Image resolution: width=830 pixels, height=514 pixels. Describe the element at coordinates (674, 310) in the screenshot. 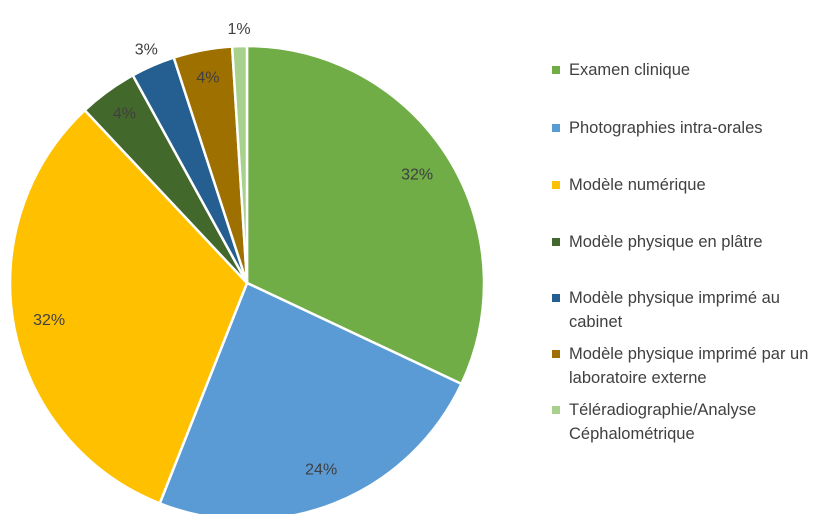

I see `legend-label: Modèle physique imprimé au cabinet` at that location.